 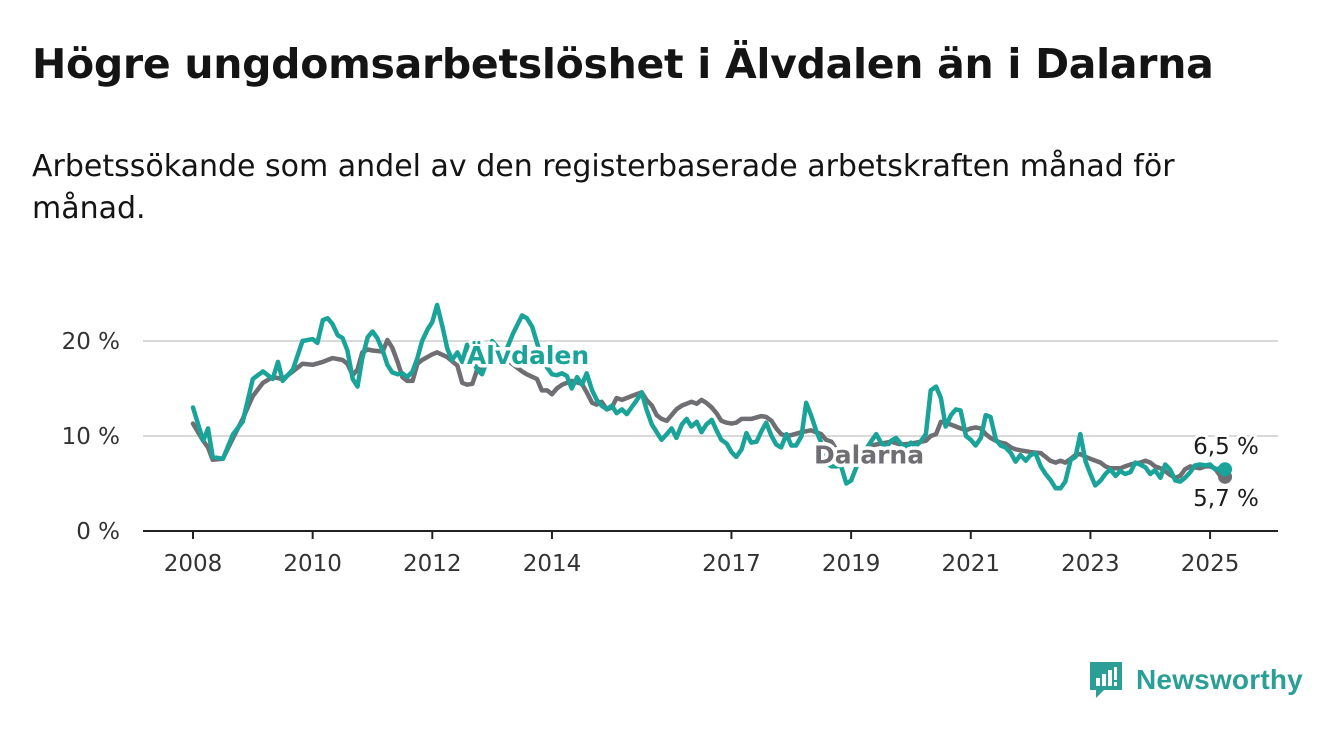 I want to click on x-tick-label: 2014, so click(x=552, y=564).